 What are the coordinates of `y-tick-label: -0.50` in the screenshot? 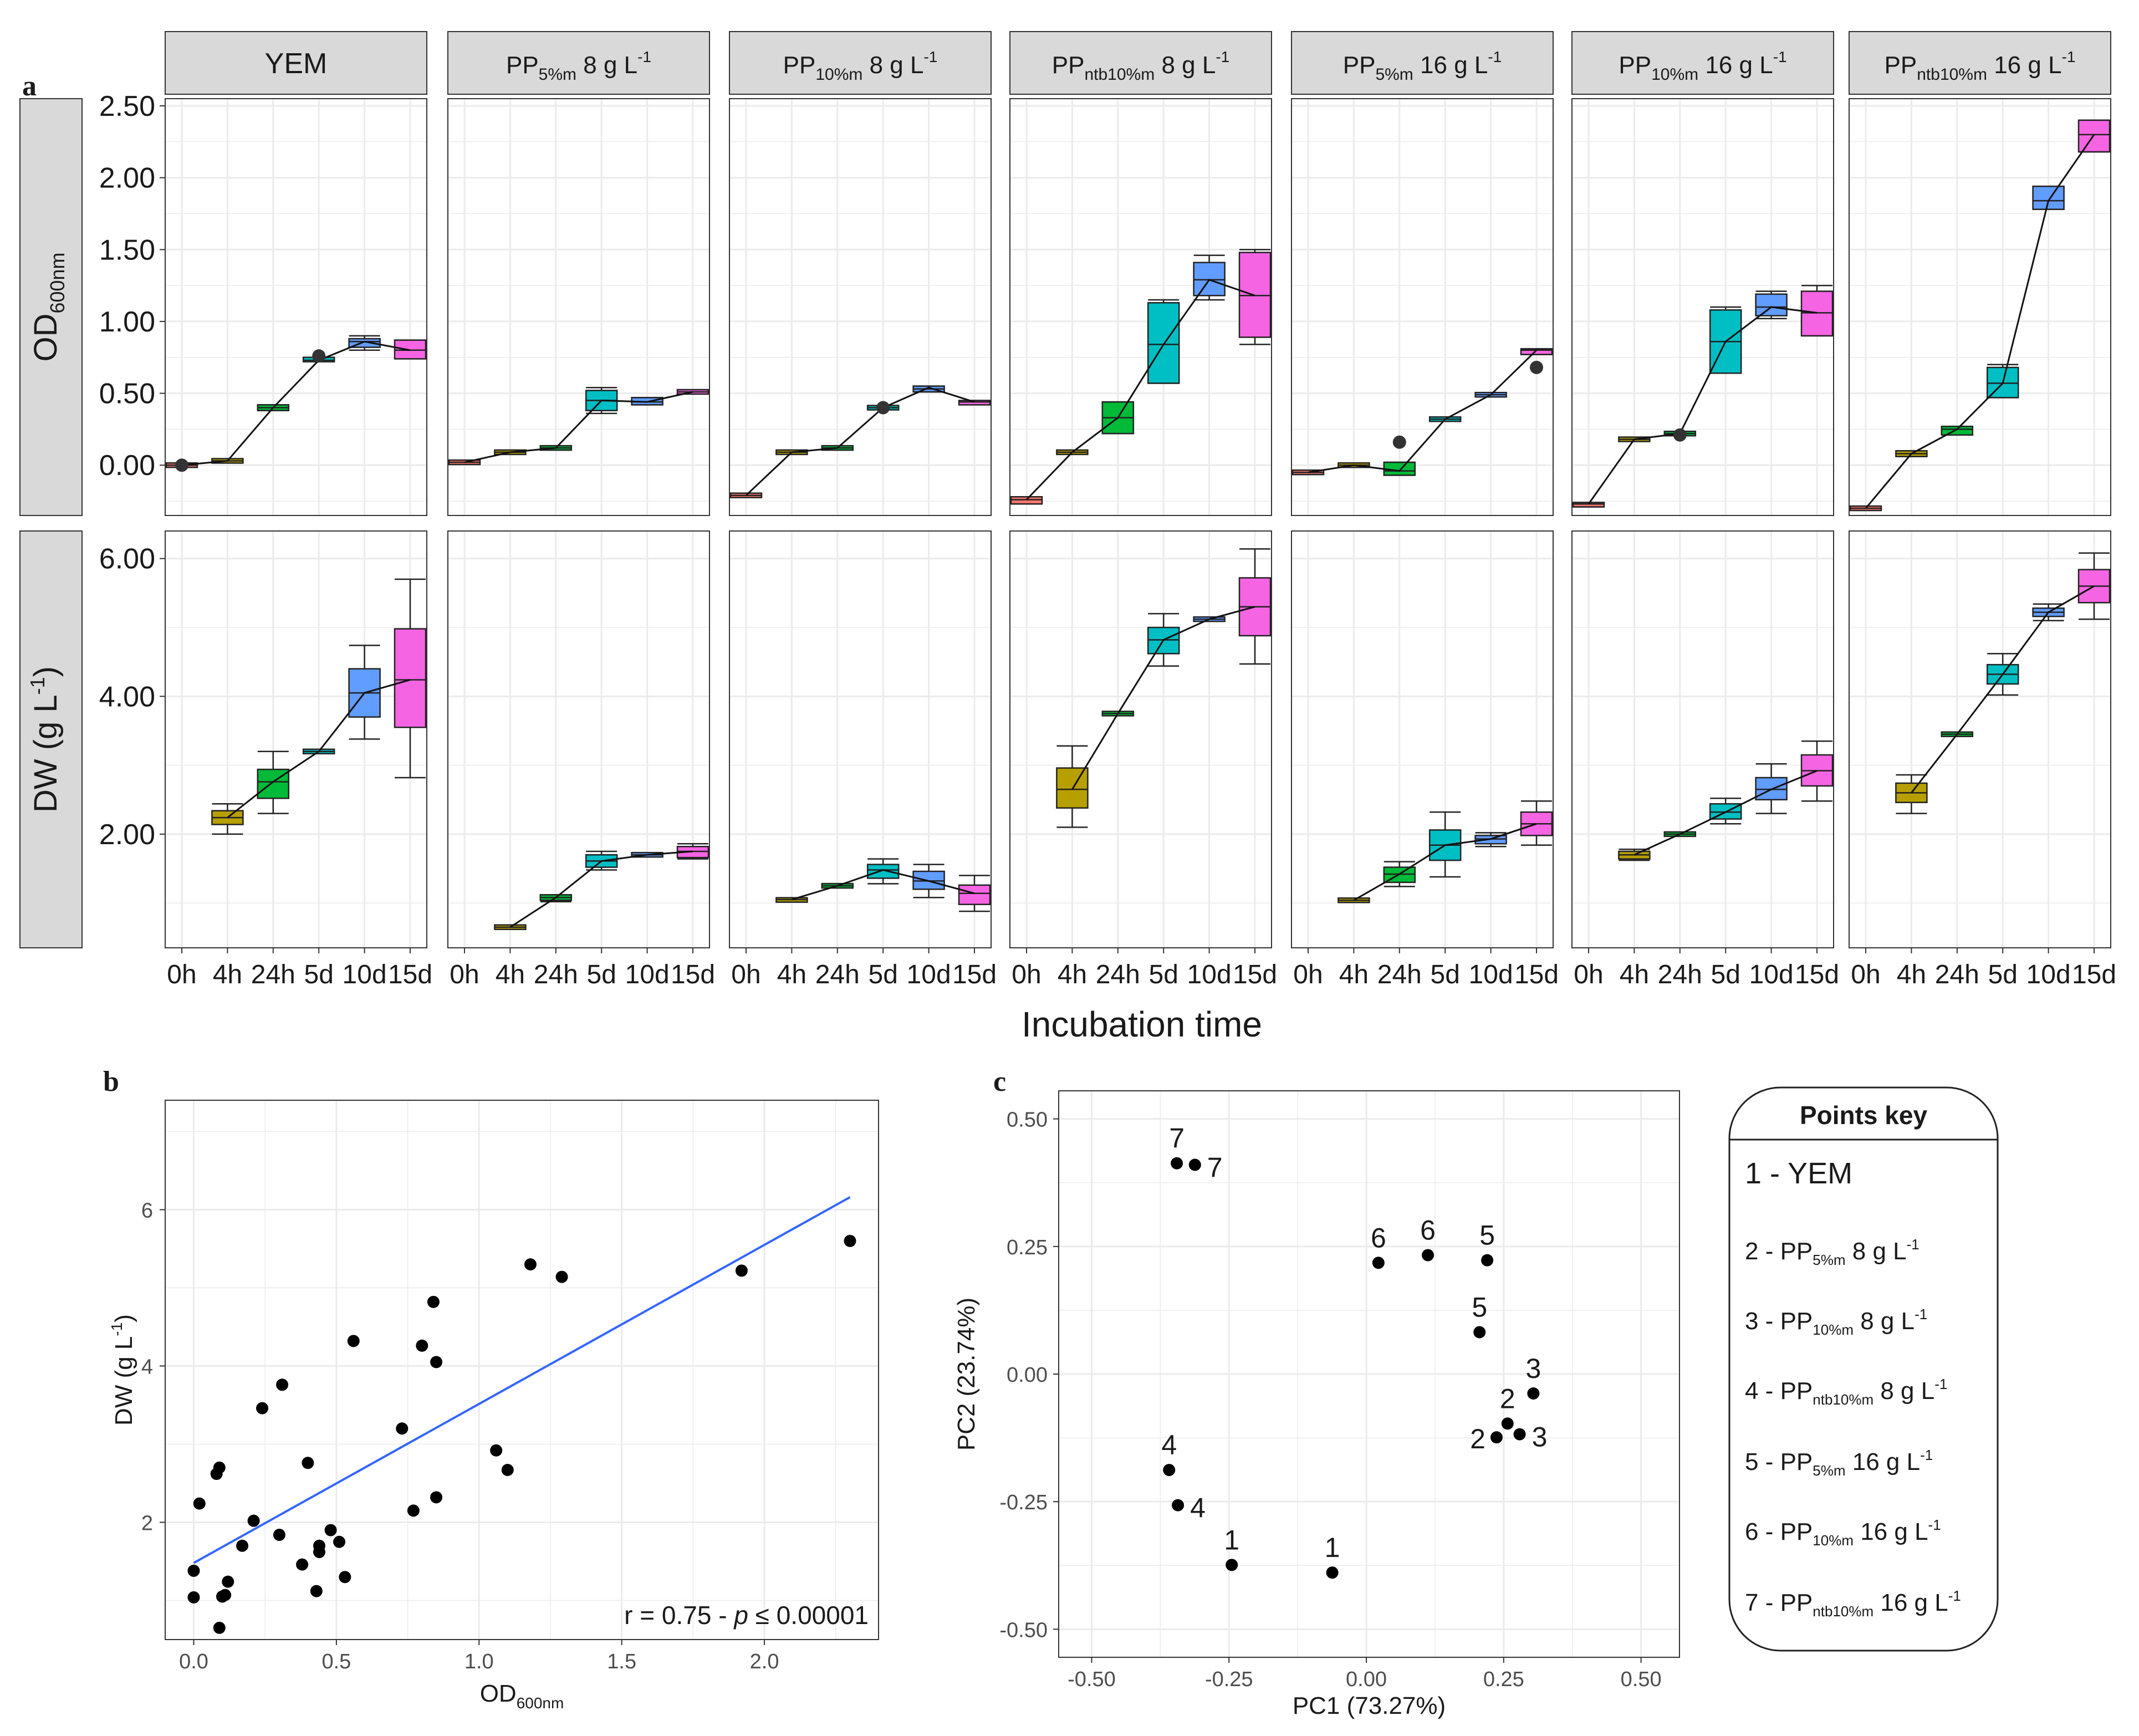 It's located at (1023, 1630).